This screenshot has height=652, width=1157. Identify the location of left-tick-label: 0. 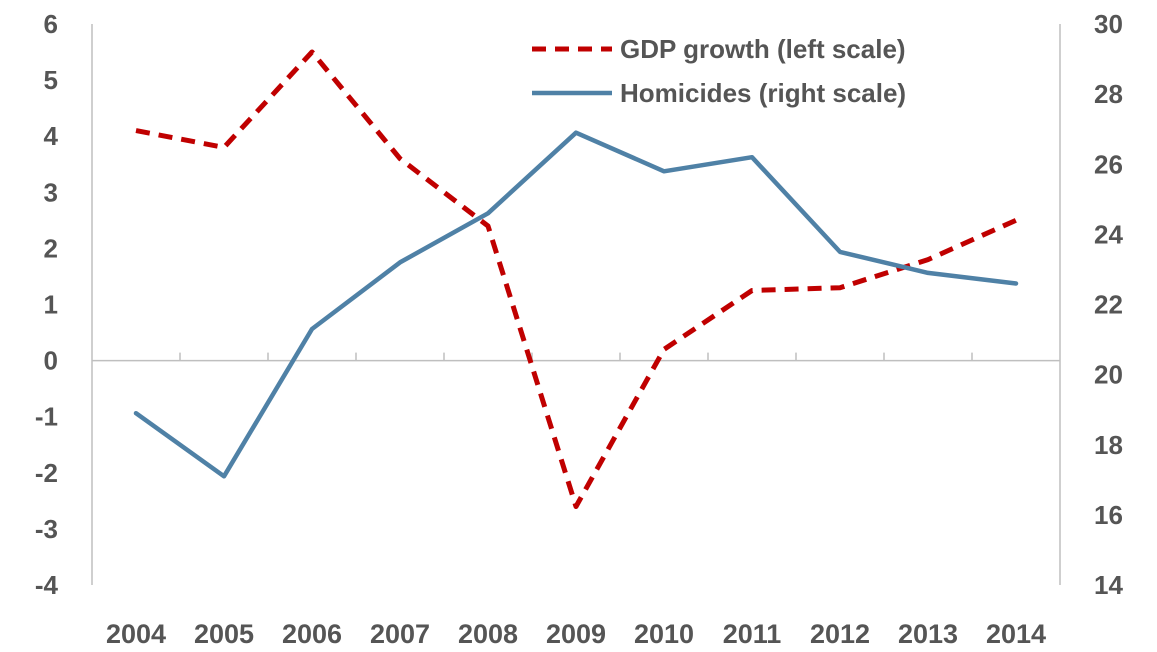
(51, 361).